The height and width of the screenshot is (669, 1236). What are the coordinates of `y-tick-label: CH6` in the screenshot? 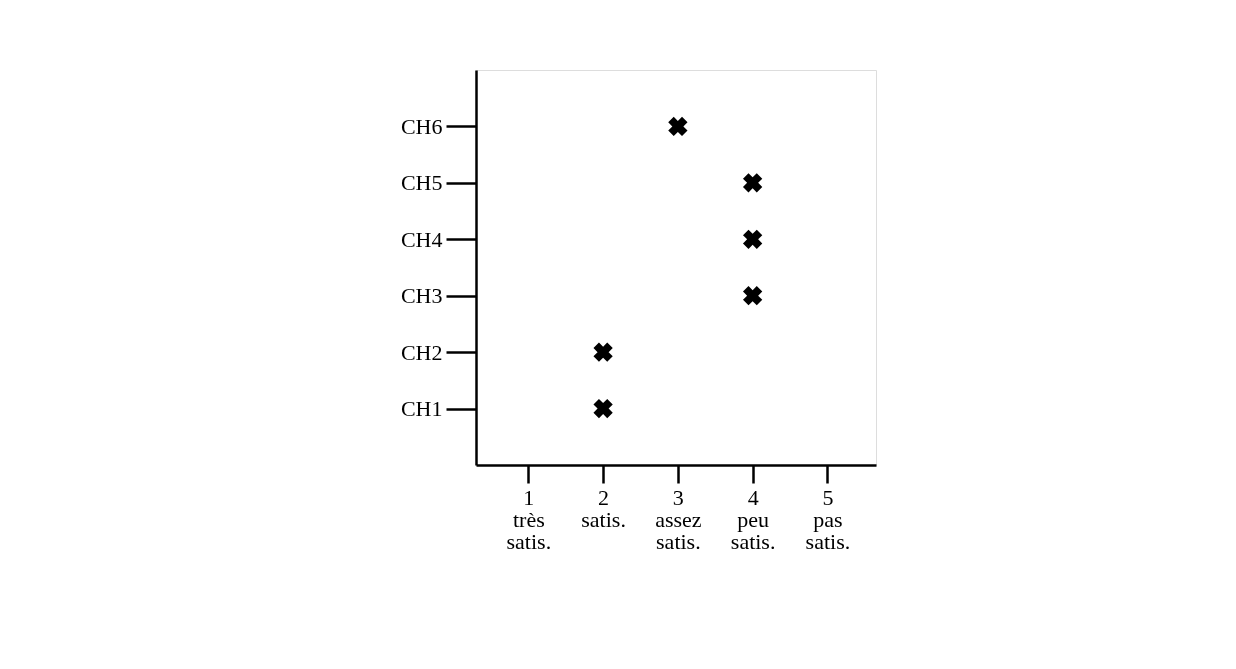 It's located at (421, 126).